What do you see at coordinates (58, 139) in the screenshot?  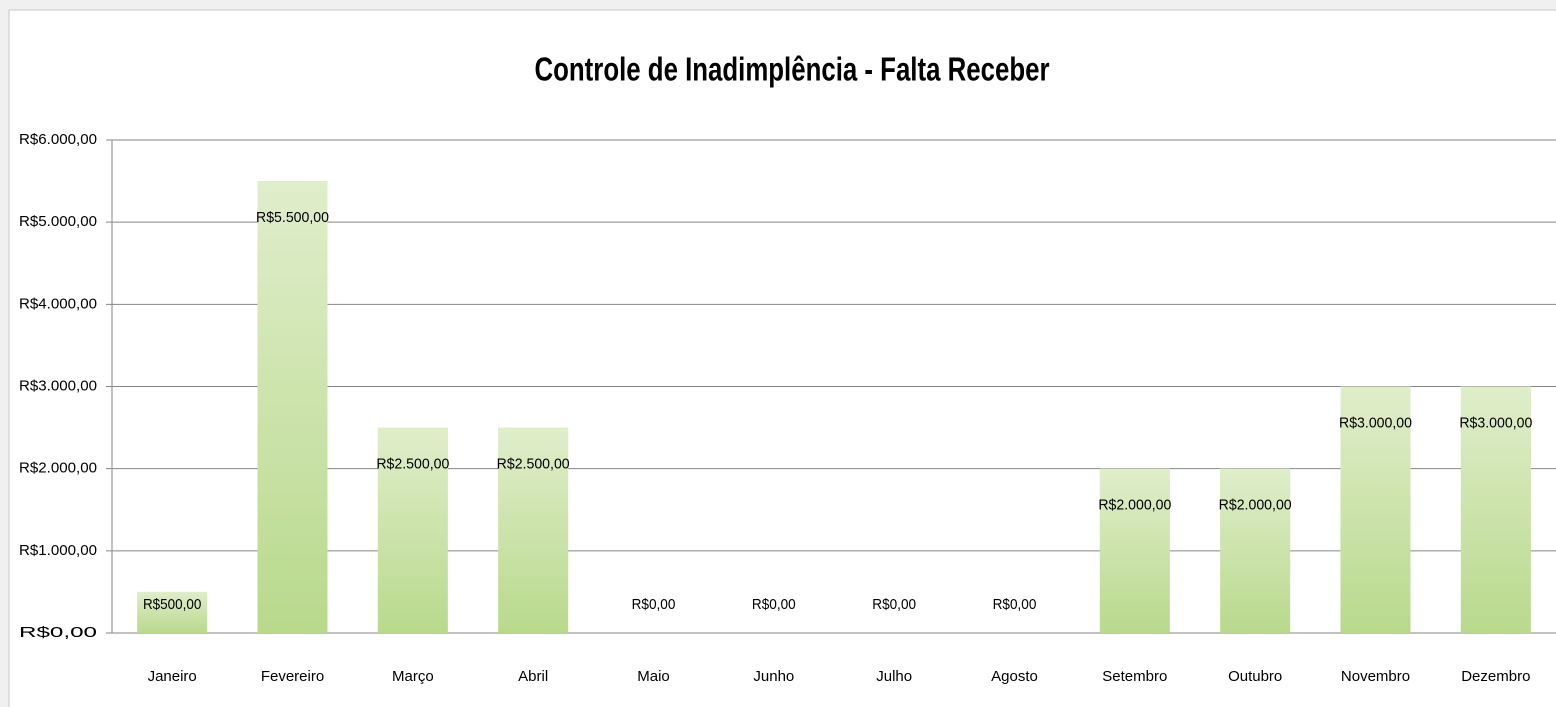 I see `y-tick-label: R$6.000,00` at bounding box center [58, 139].